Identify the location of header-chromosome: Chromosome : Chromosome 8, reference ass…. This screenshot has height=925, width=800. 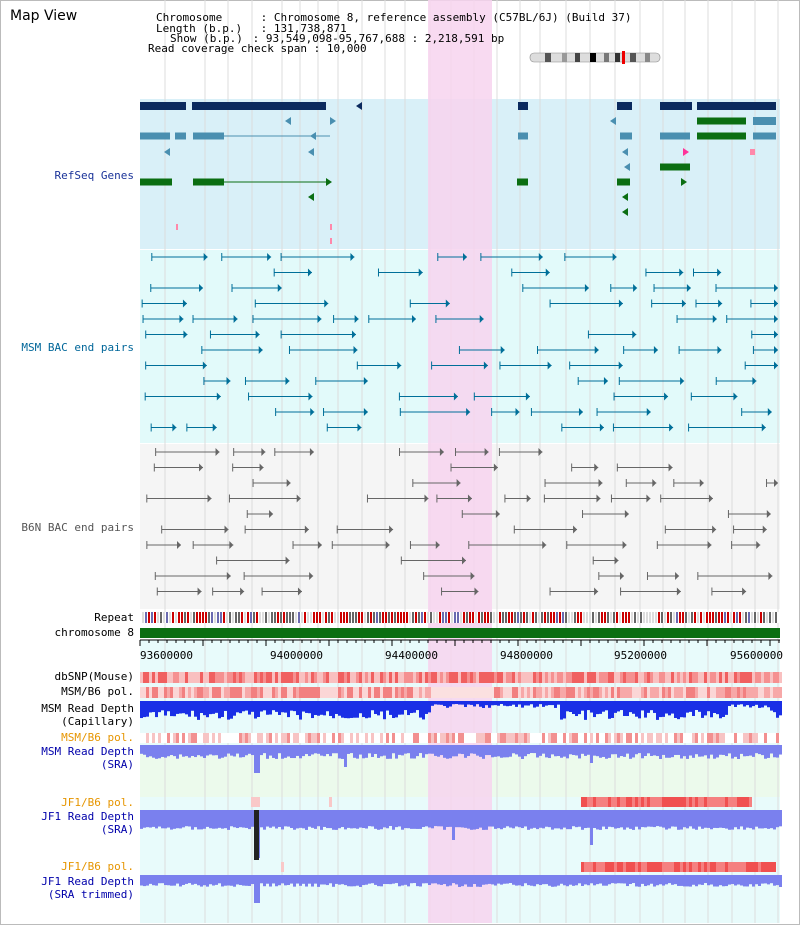
(390, 17).